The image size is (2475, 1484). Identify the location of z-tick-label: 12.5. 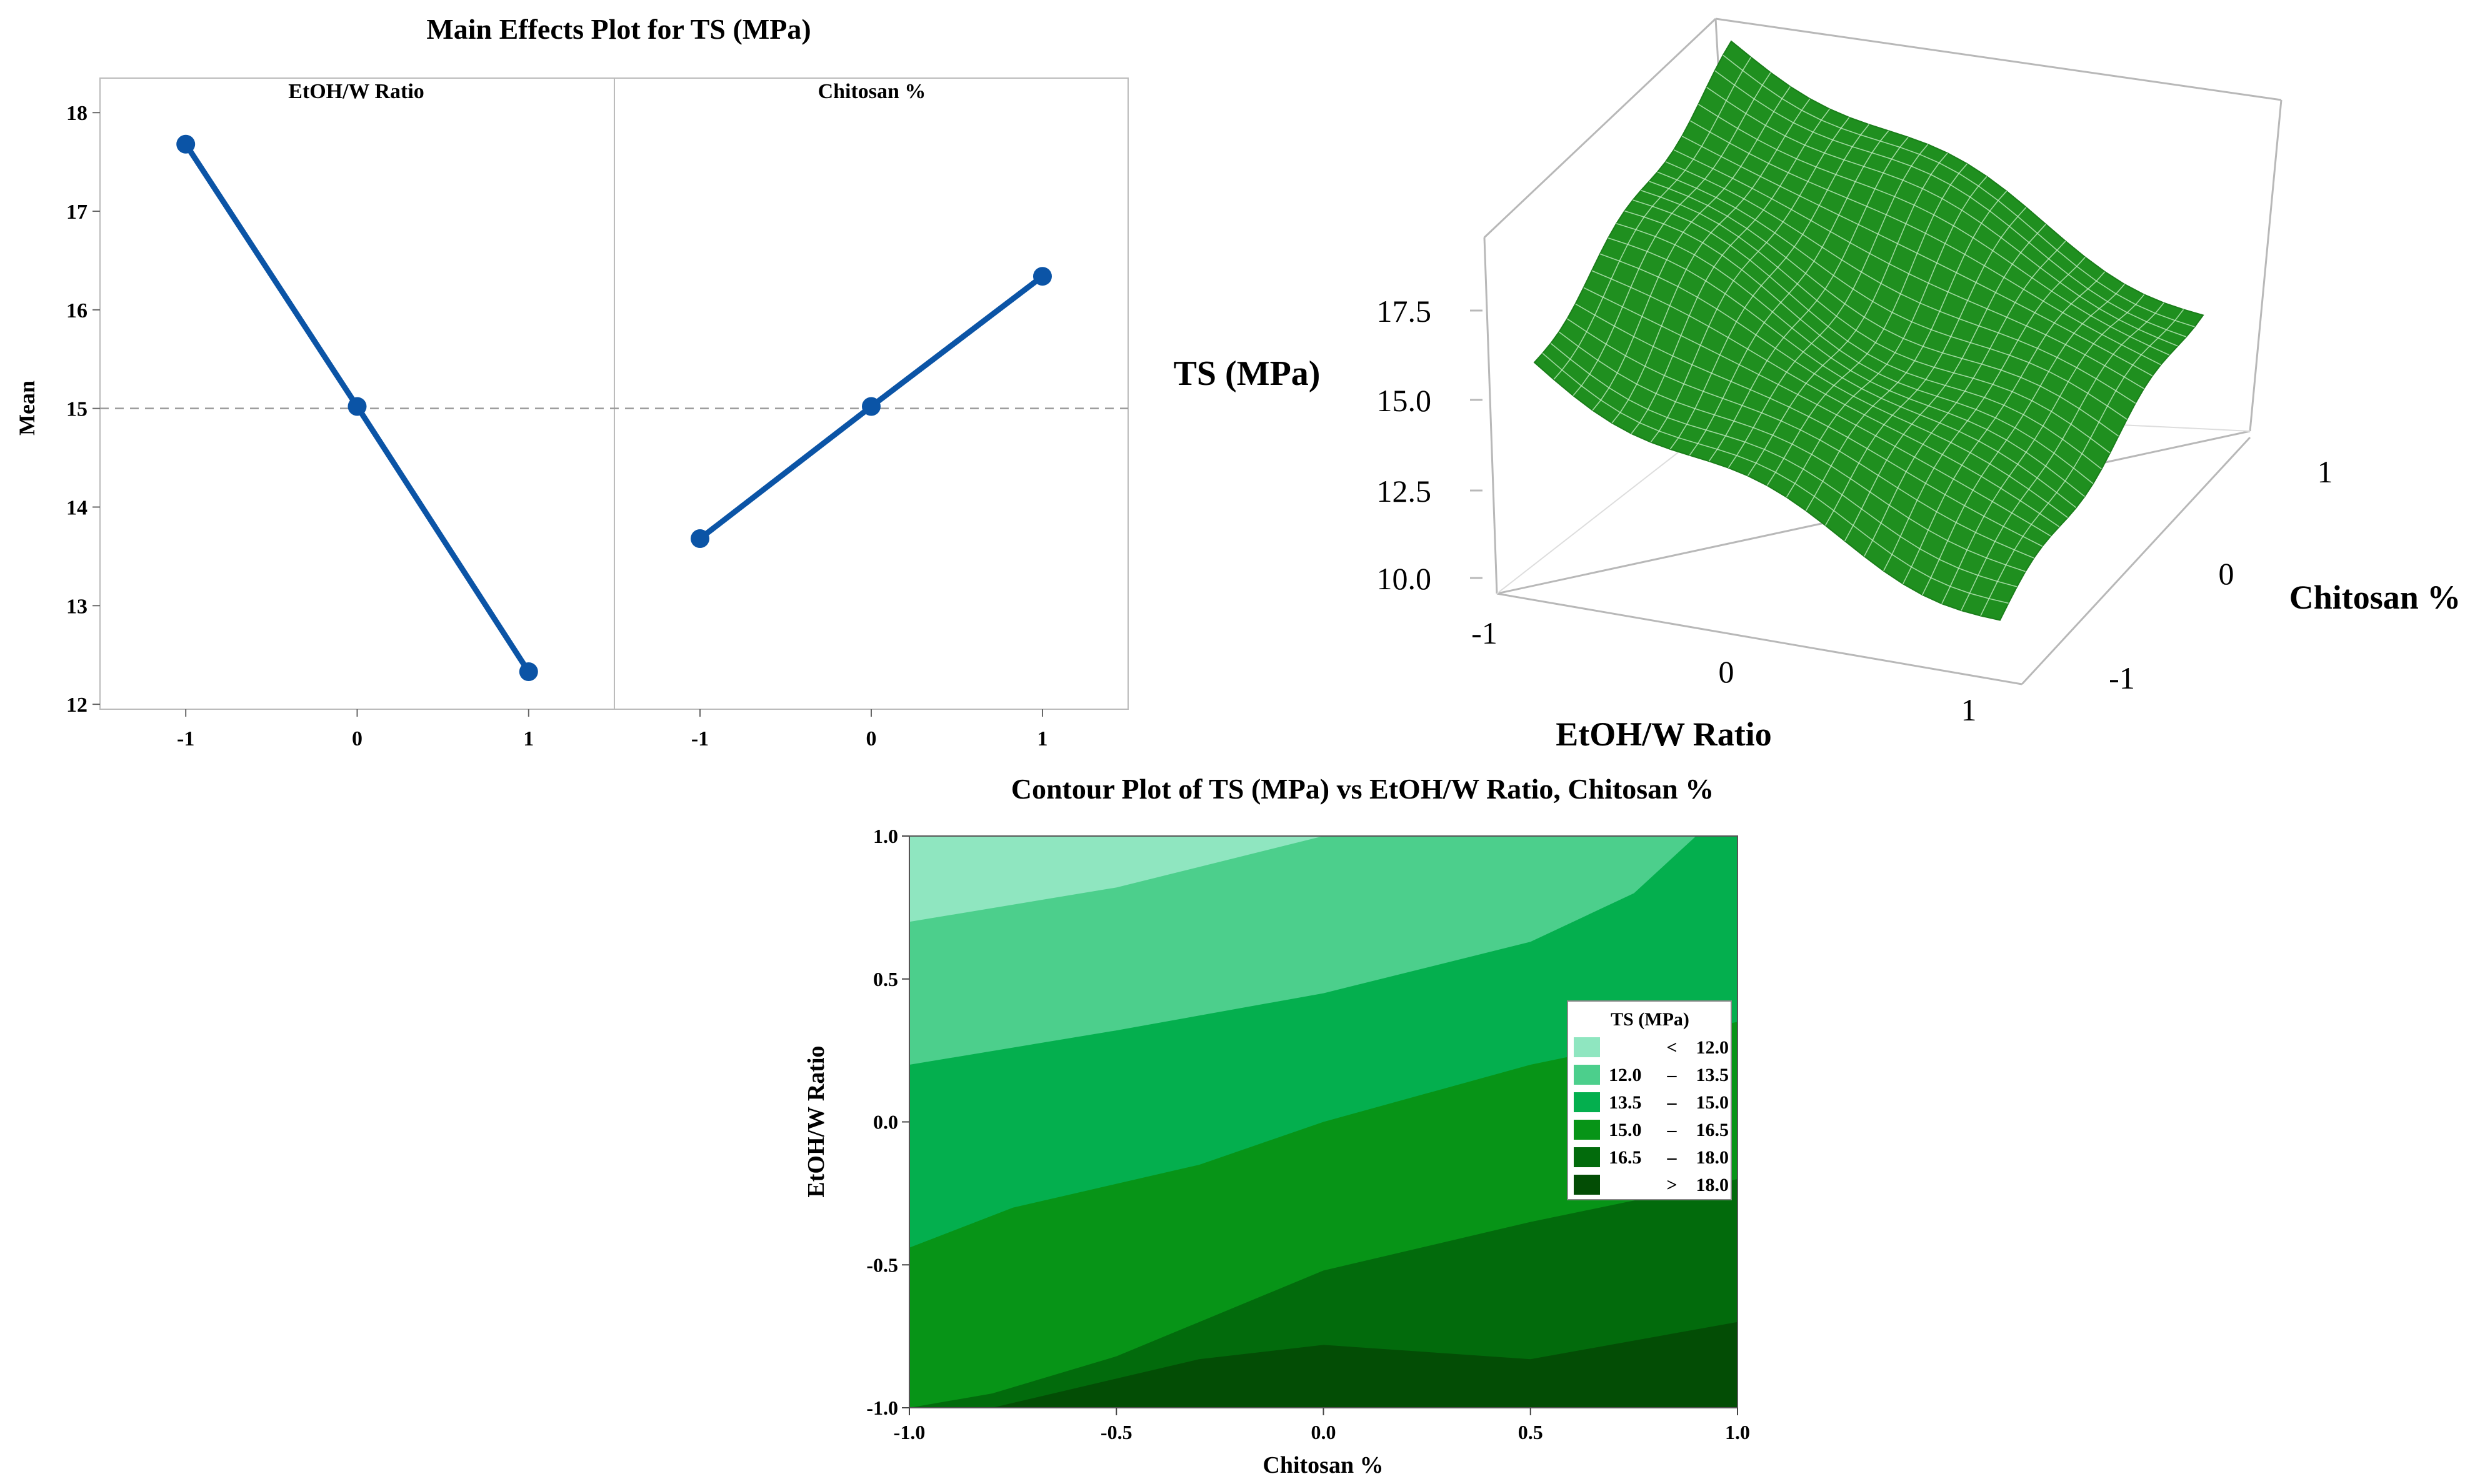
(1405, 491).